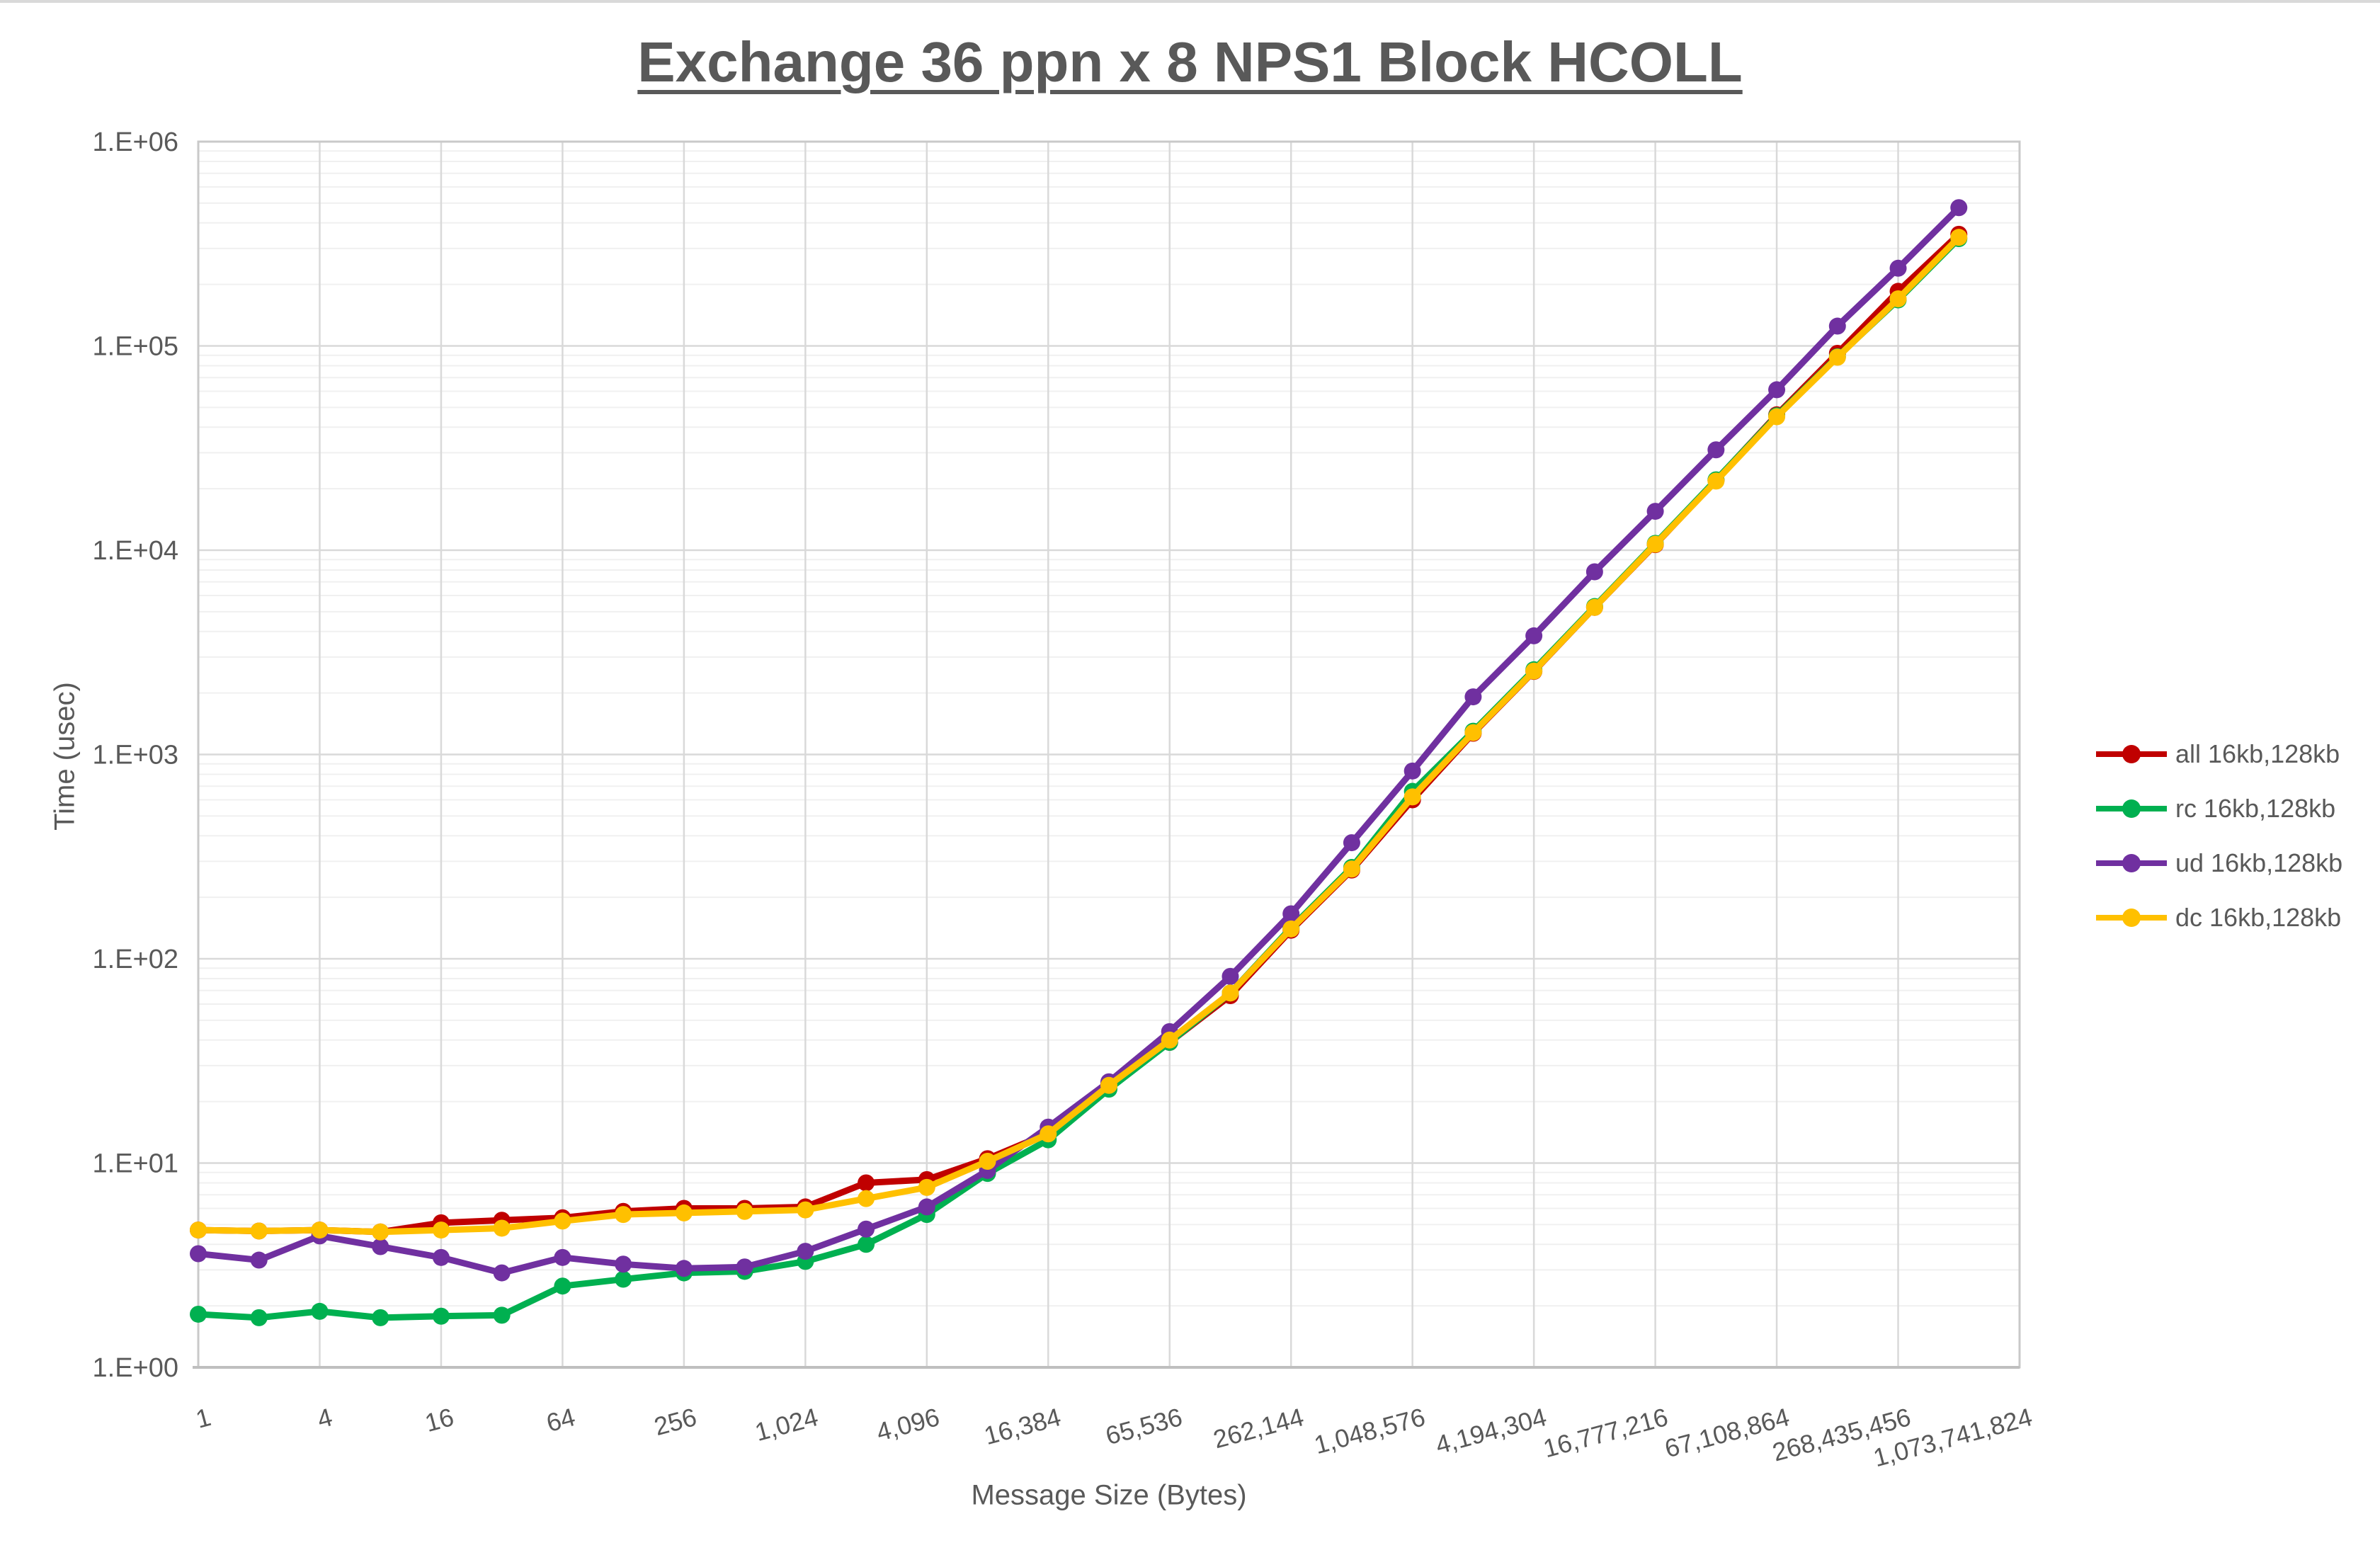  I want to click on y-tick-label: 1.E+01, so click(136, 1164).